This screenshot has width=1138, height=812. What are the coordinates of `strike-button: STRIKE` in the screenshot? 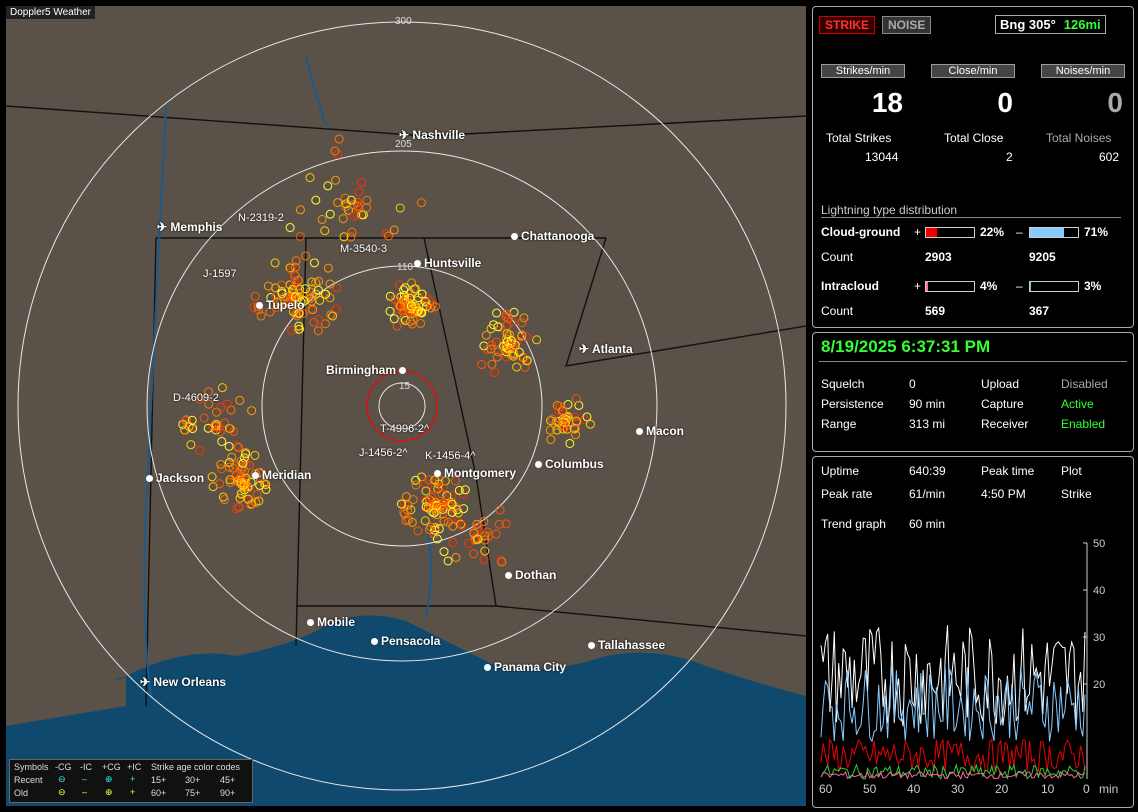 It's located at (847, 25).